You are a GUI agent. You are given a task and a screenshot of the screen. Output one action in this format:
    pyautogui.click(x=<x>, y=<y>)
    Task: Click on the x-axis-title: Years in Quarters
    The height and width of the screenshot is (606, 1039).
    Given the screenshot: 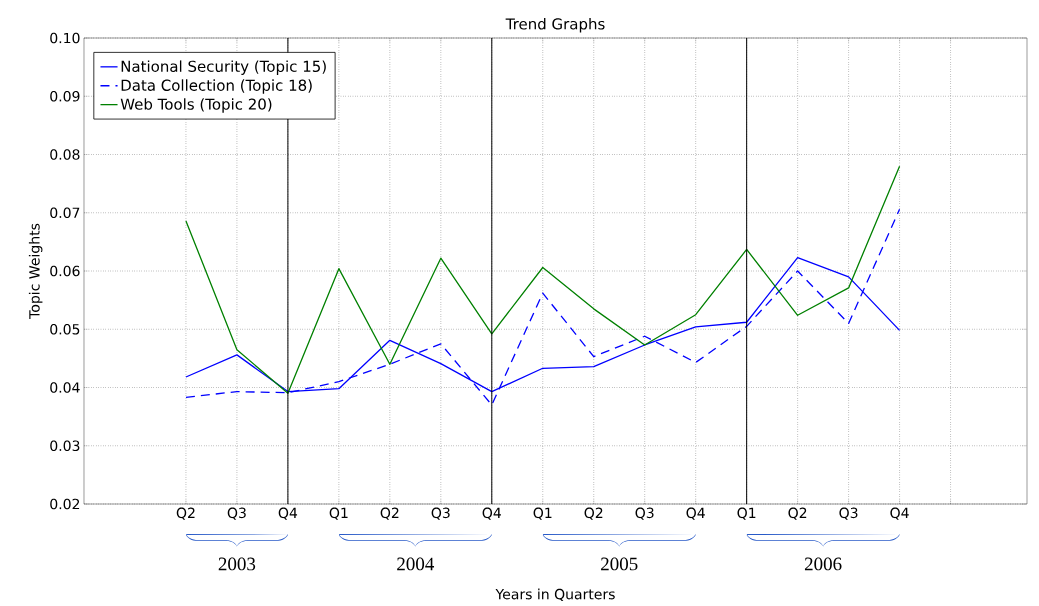 What is the action you would take?
    pyautogui.click(x=555, y=595)
    